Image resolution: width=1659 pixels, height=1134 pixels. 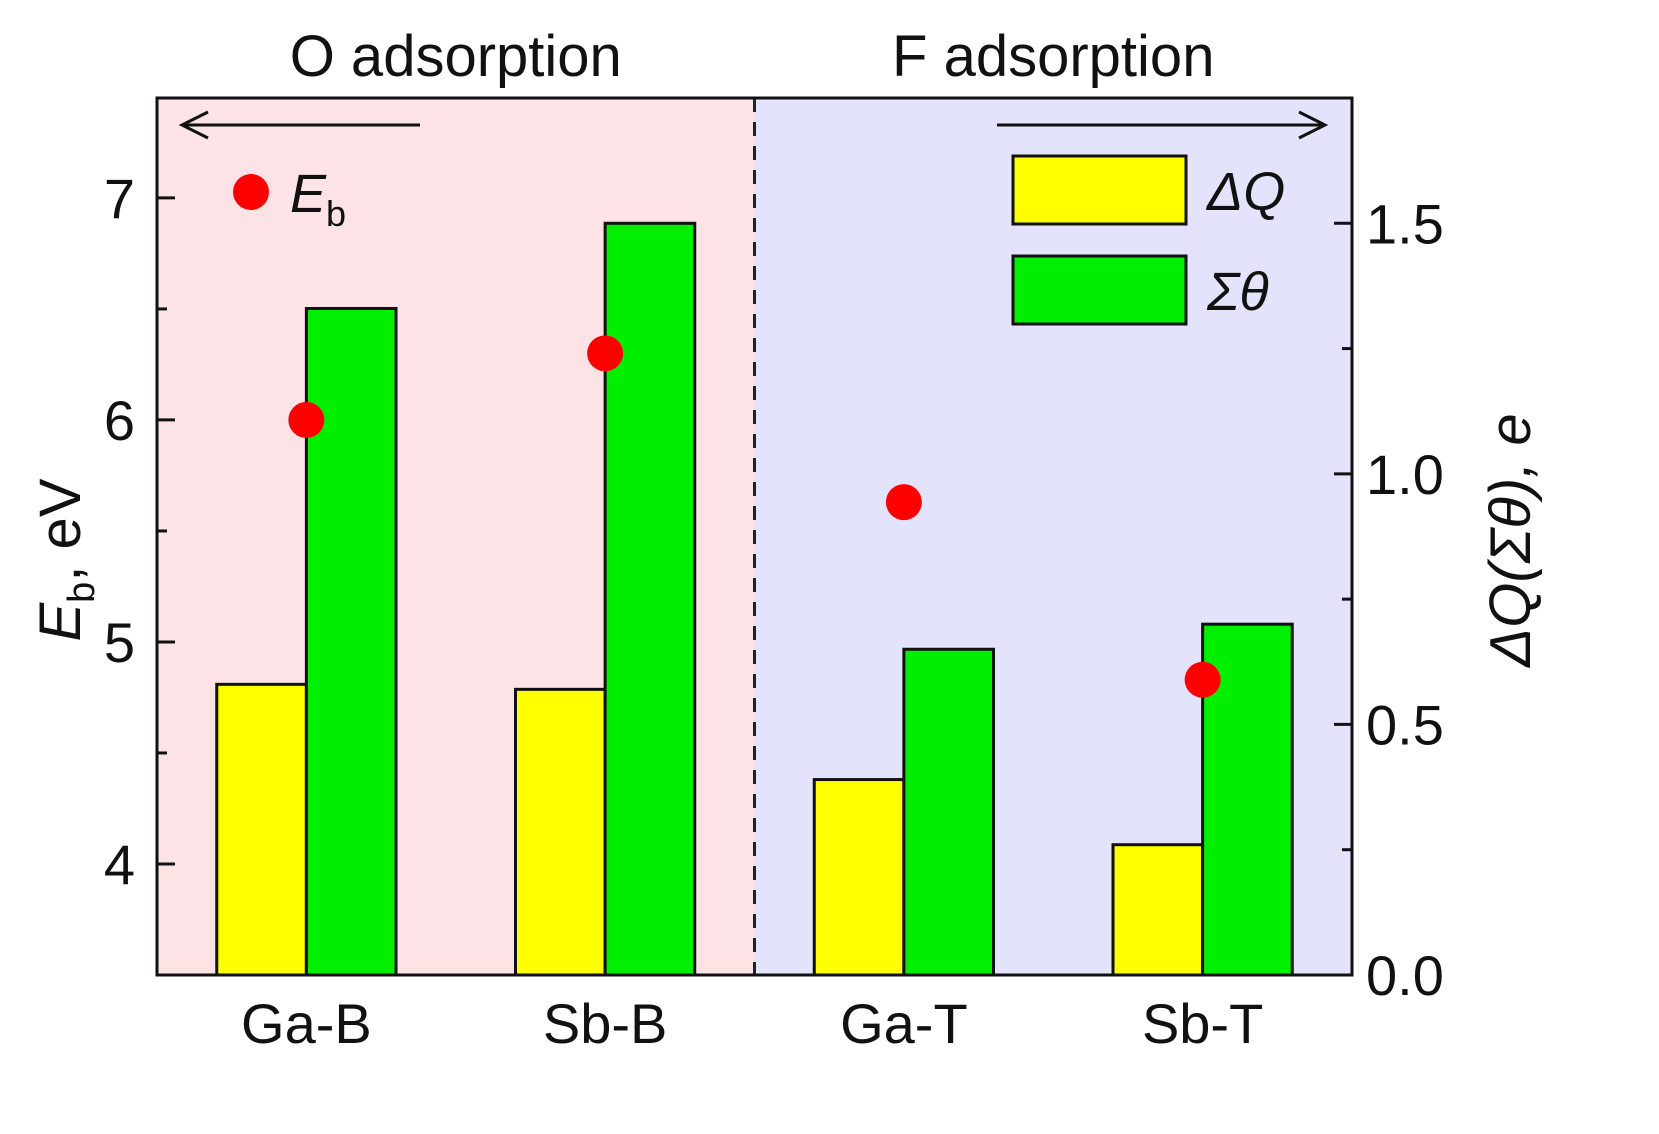 I want to click on y-right-tick-label: 0.0, so click(x=1405, y=975).